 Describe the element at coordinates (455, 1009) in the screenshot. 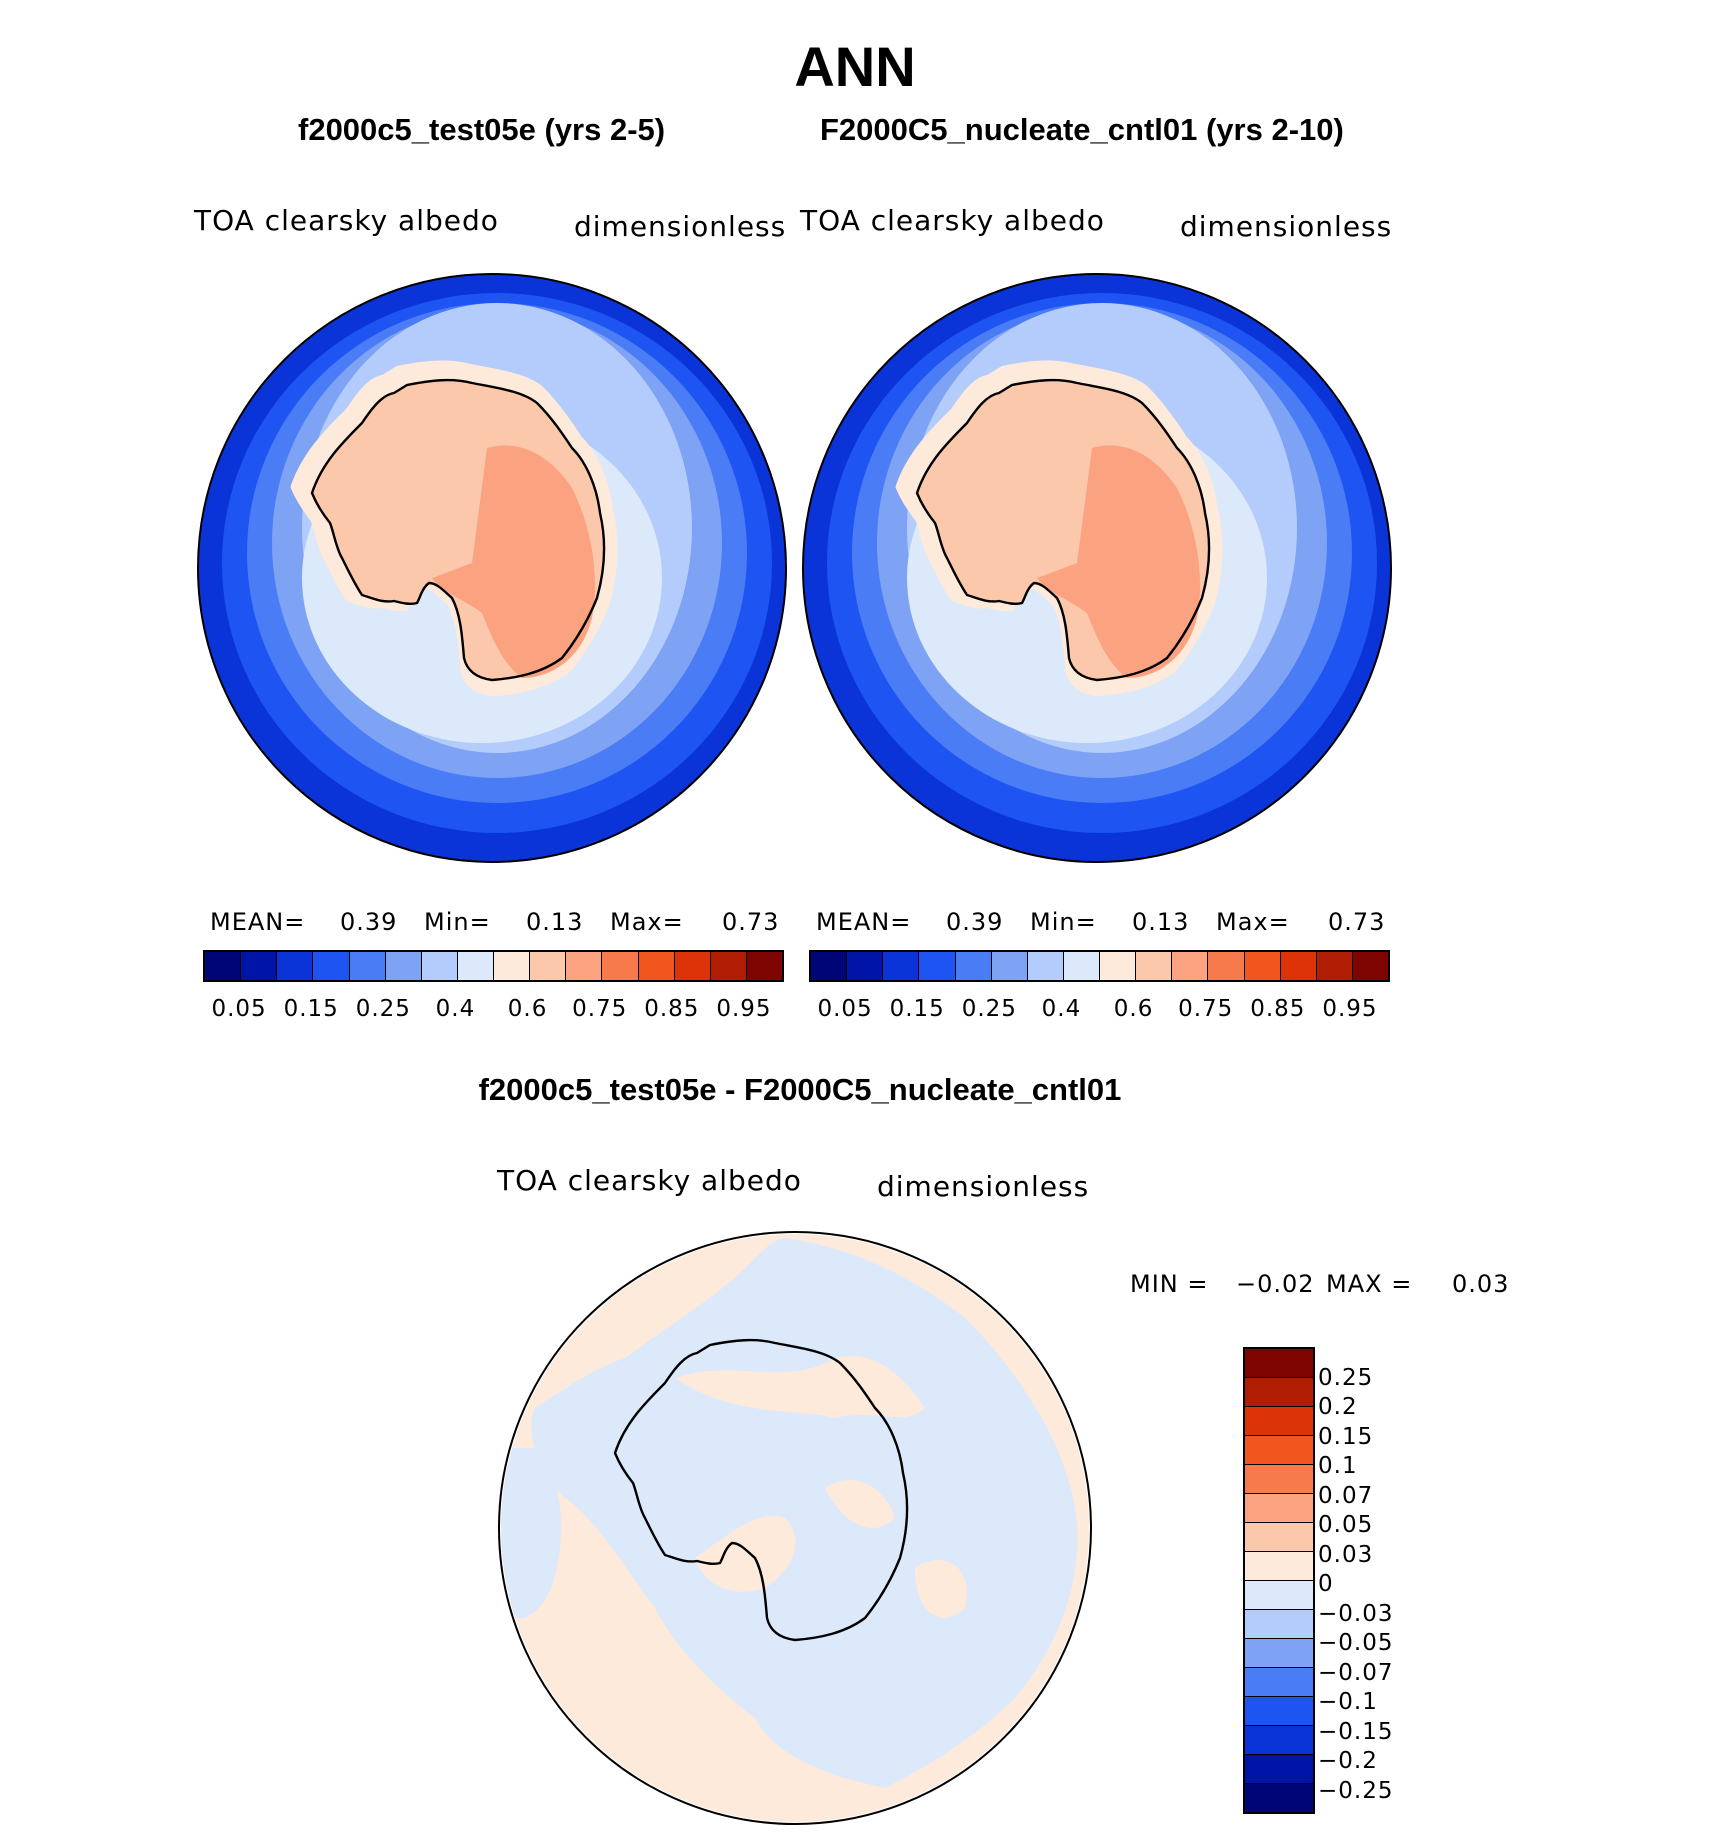

I see `panel-1-colorbar-tick-label: 0.4` at that location.